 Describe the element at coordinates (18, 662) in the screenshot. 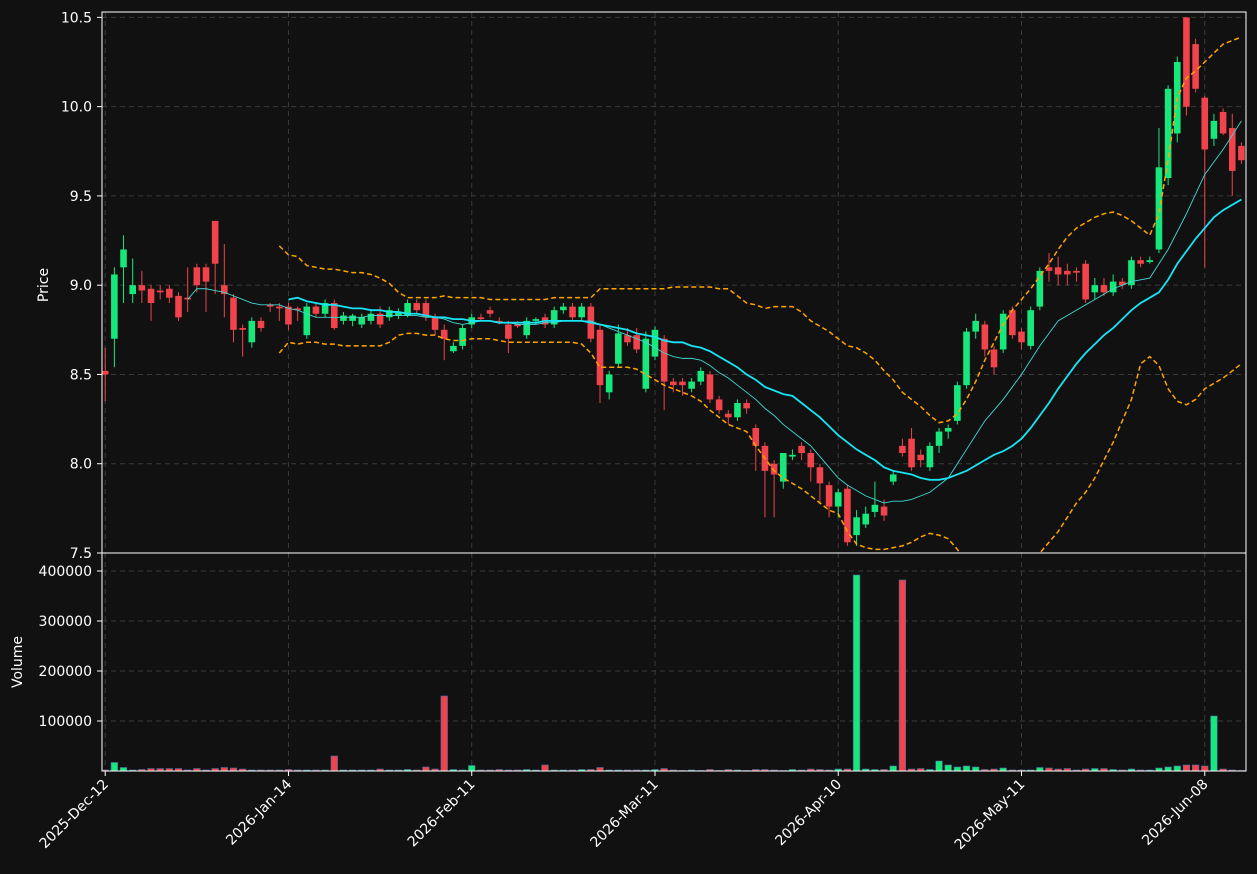

I see `volume-axis-label: Volume` at that location.